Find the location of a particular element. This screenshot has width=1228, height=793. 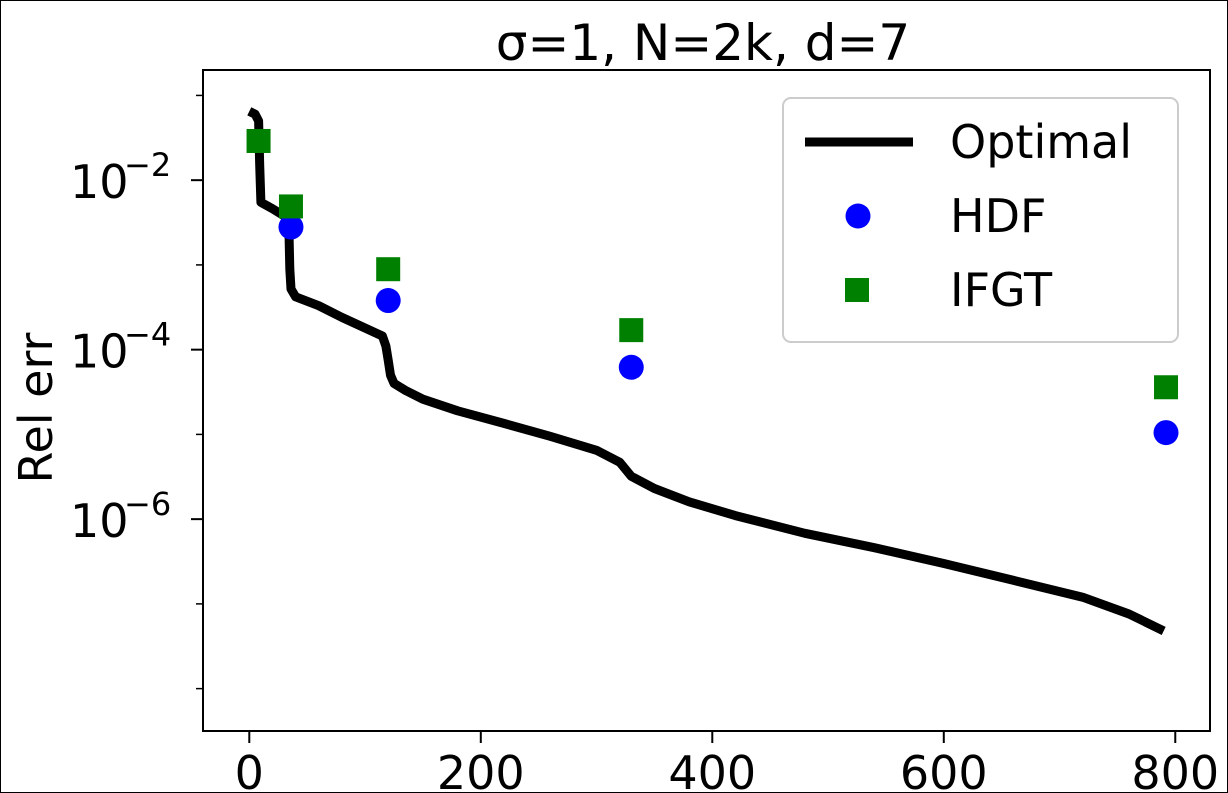

legend-ifgt-label: IFGT is located at coordinates (1001, 290).